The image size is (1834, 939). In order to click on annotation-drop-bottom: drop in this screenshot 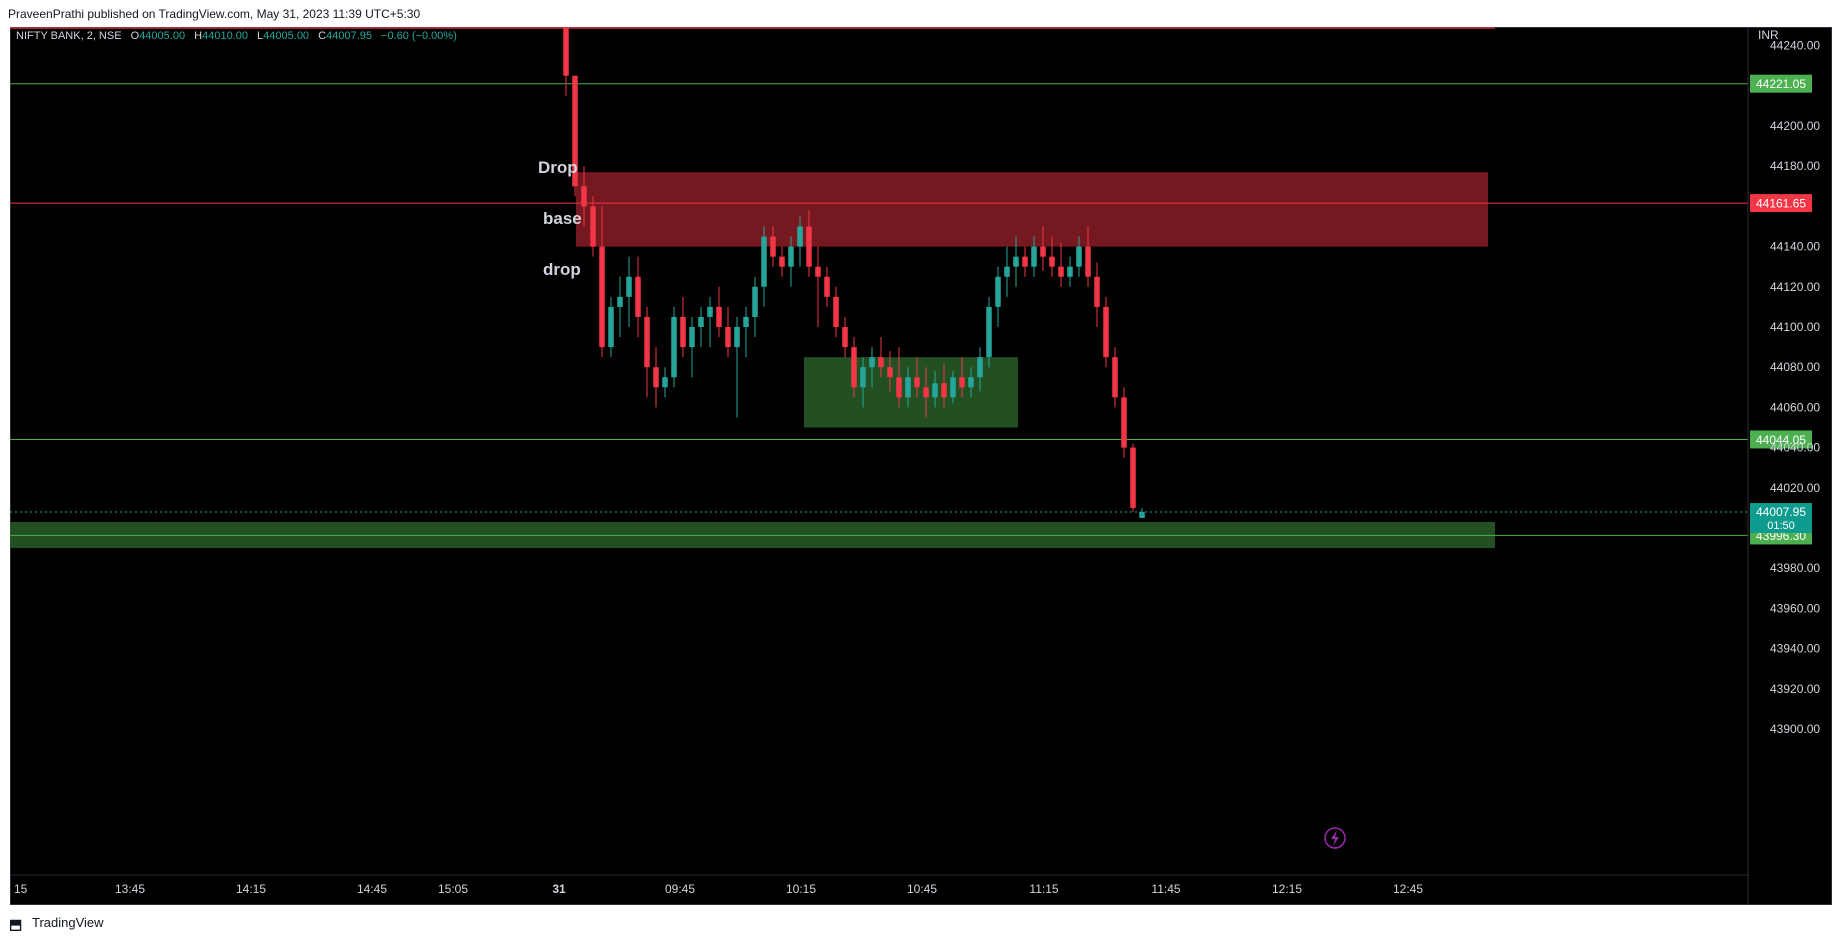, I will do `click(562, 269)`.